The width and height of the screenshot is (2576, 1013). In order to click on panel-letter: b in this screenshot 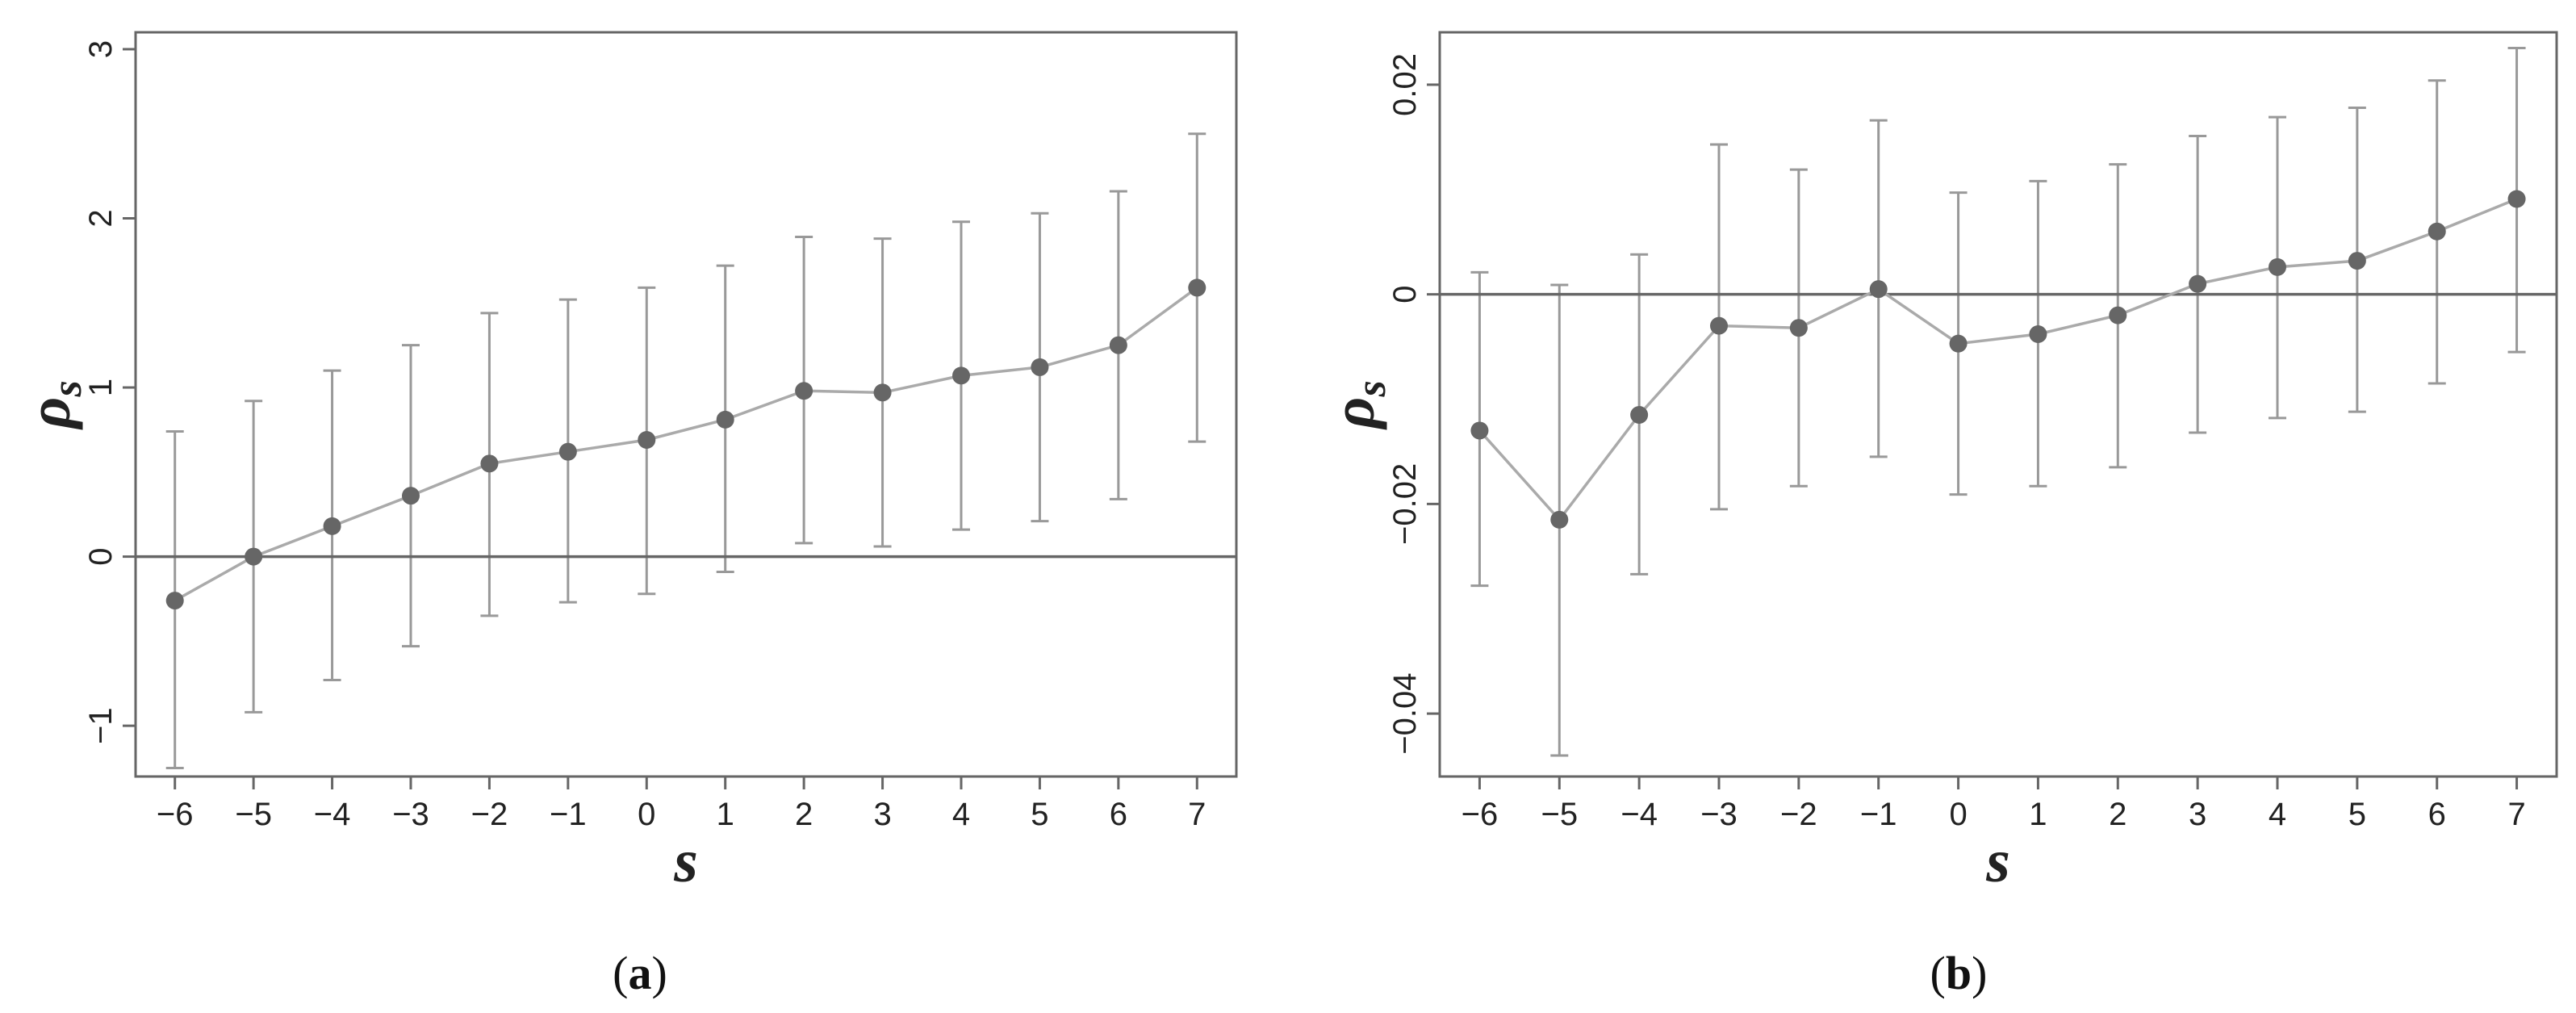, I will do `click(1959, 973)`.